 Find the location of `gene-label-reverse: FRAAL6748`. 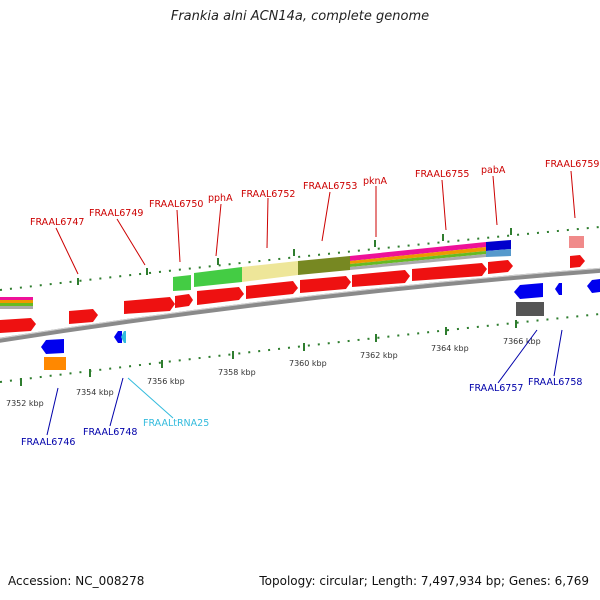

gene-label-reverse: FRAAL6748 is located at coordinates (110, 432).